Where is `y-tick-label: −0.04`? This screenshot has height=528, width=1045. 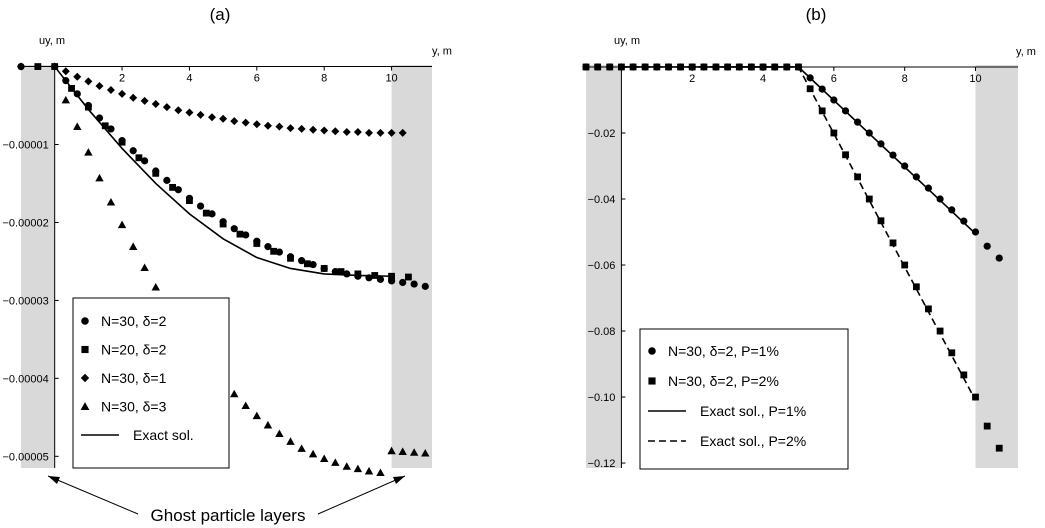
y-tick-label: −0.04 is located at coordinates (602, 200).